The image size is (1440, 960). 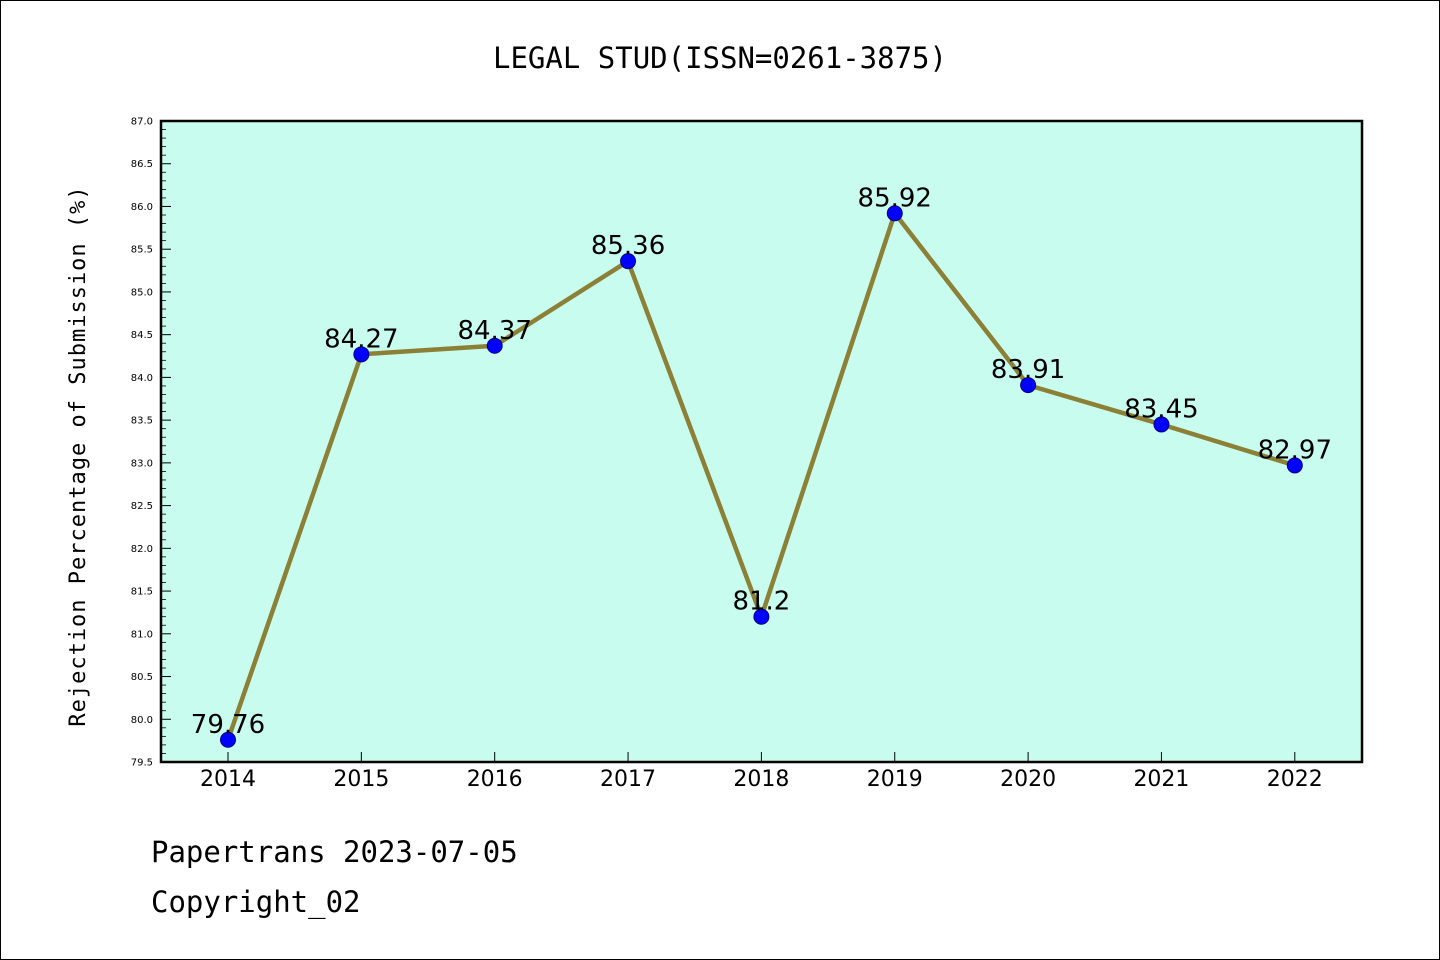 I want to click on x-tick-label: 2014, so click(x=228, y=779).